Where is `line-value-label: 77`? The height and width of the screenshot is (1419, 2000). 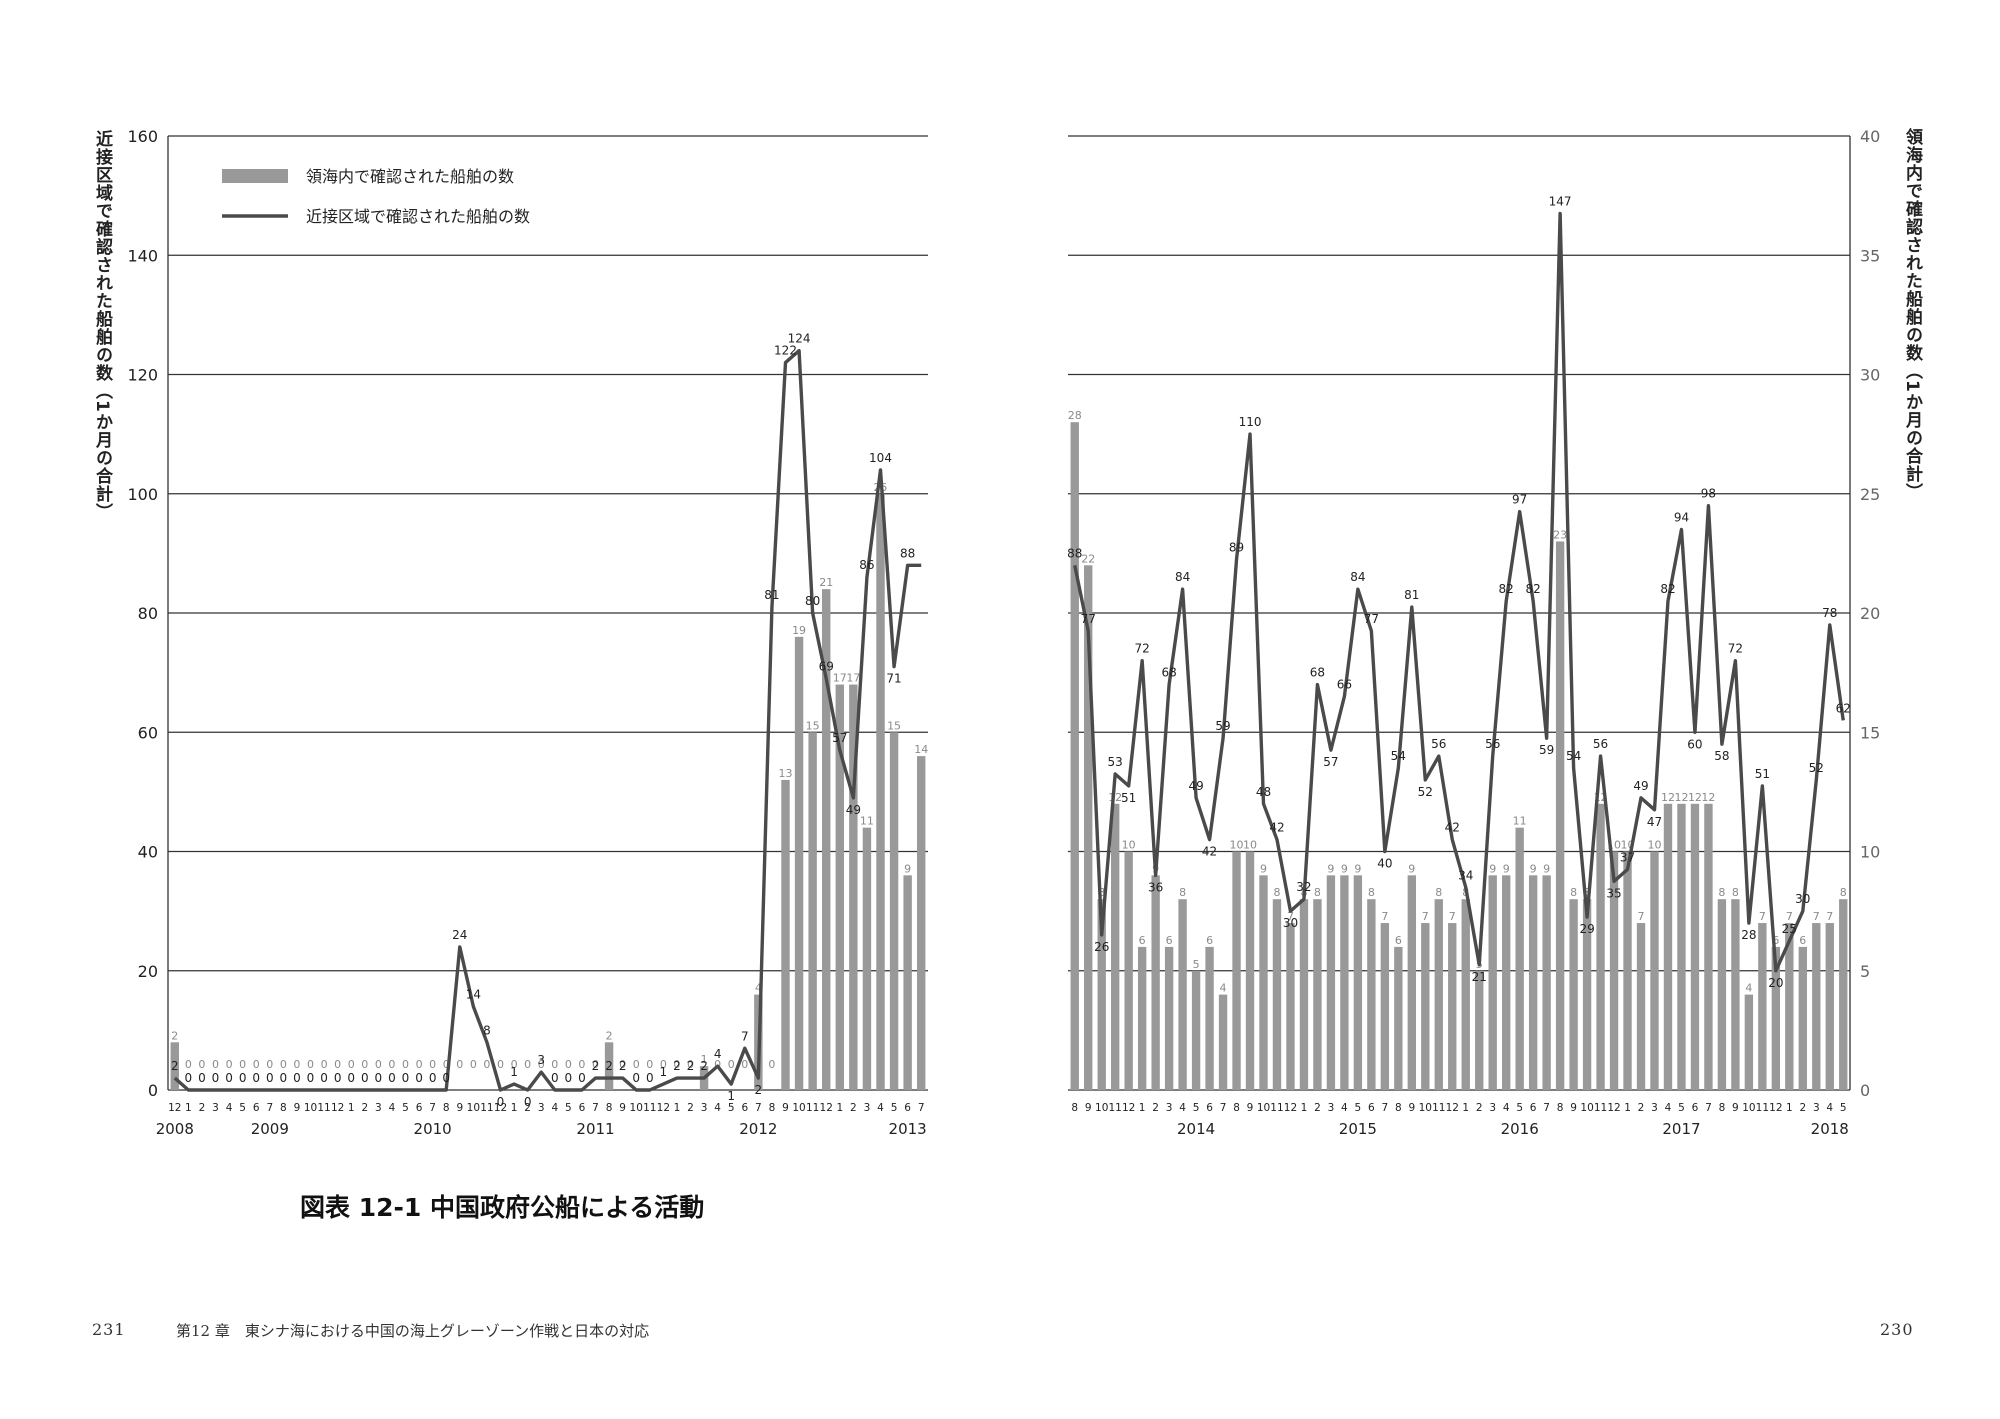
line-value-label: 77 is located at coordinates (1088, 619).